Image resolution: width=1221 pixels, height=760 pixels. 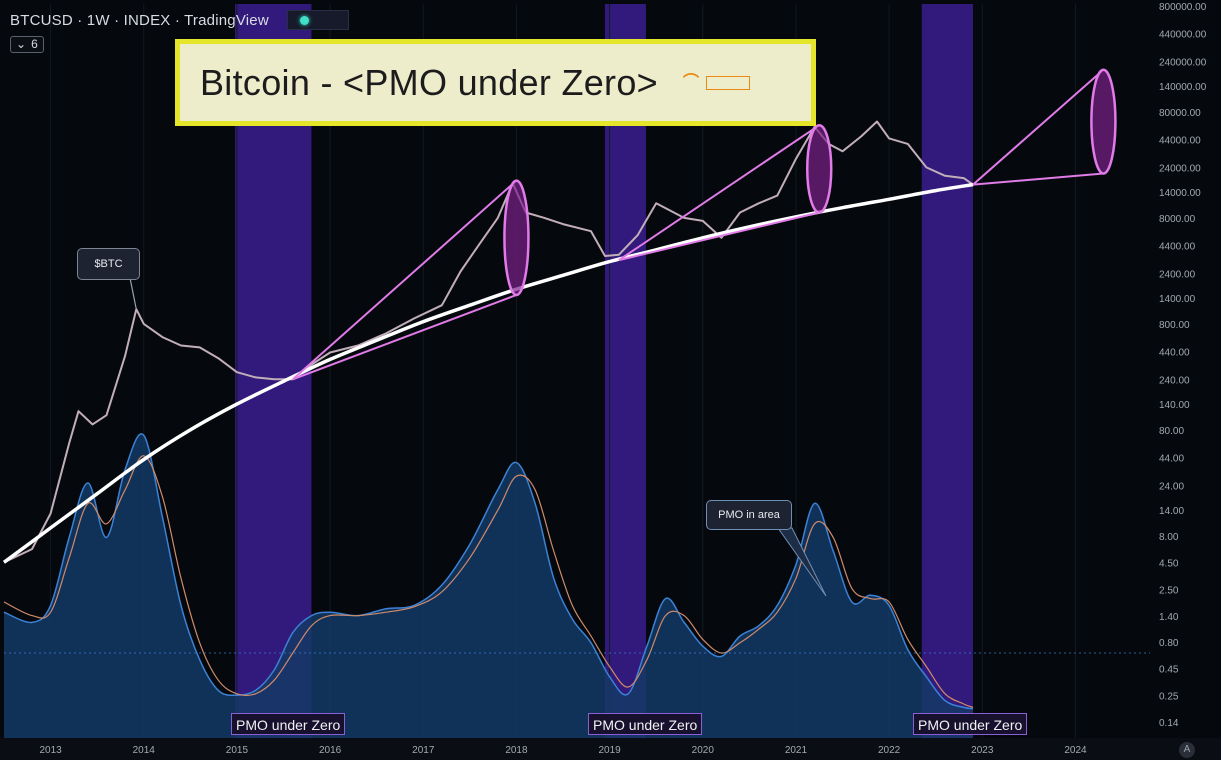 I want to click on price-tick-label: 8.00, so click(x=1169, y=537).